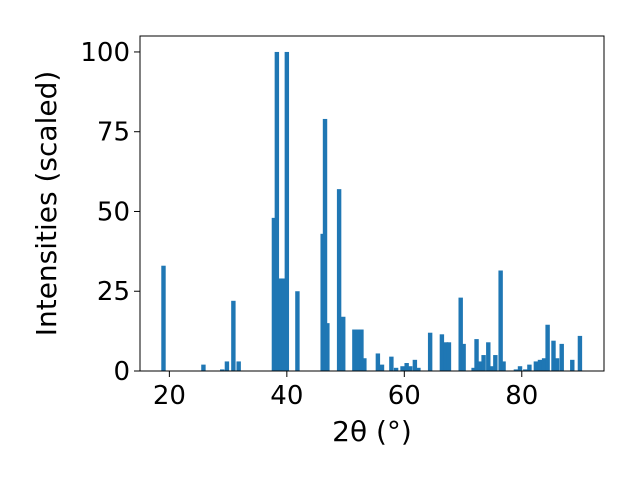 This screenshot has height=480, width=640. What do you see at coordinates (113, 133) in the screenshot?
I see `y-tick-label: 75` at bounding box center [113, 133].